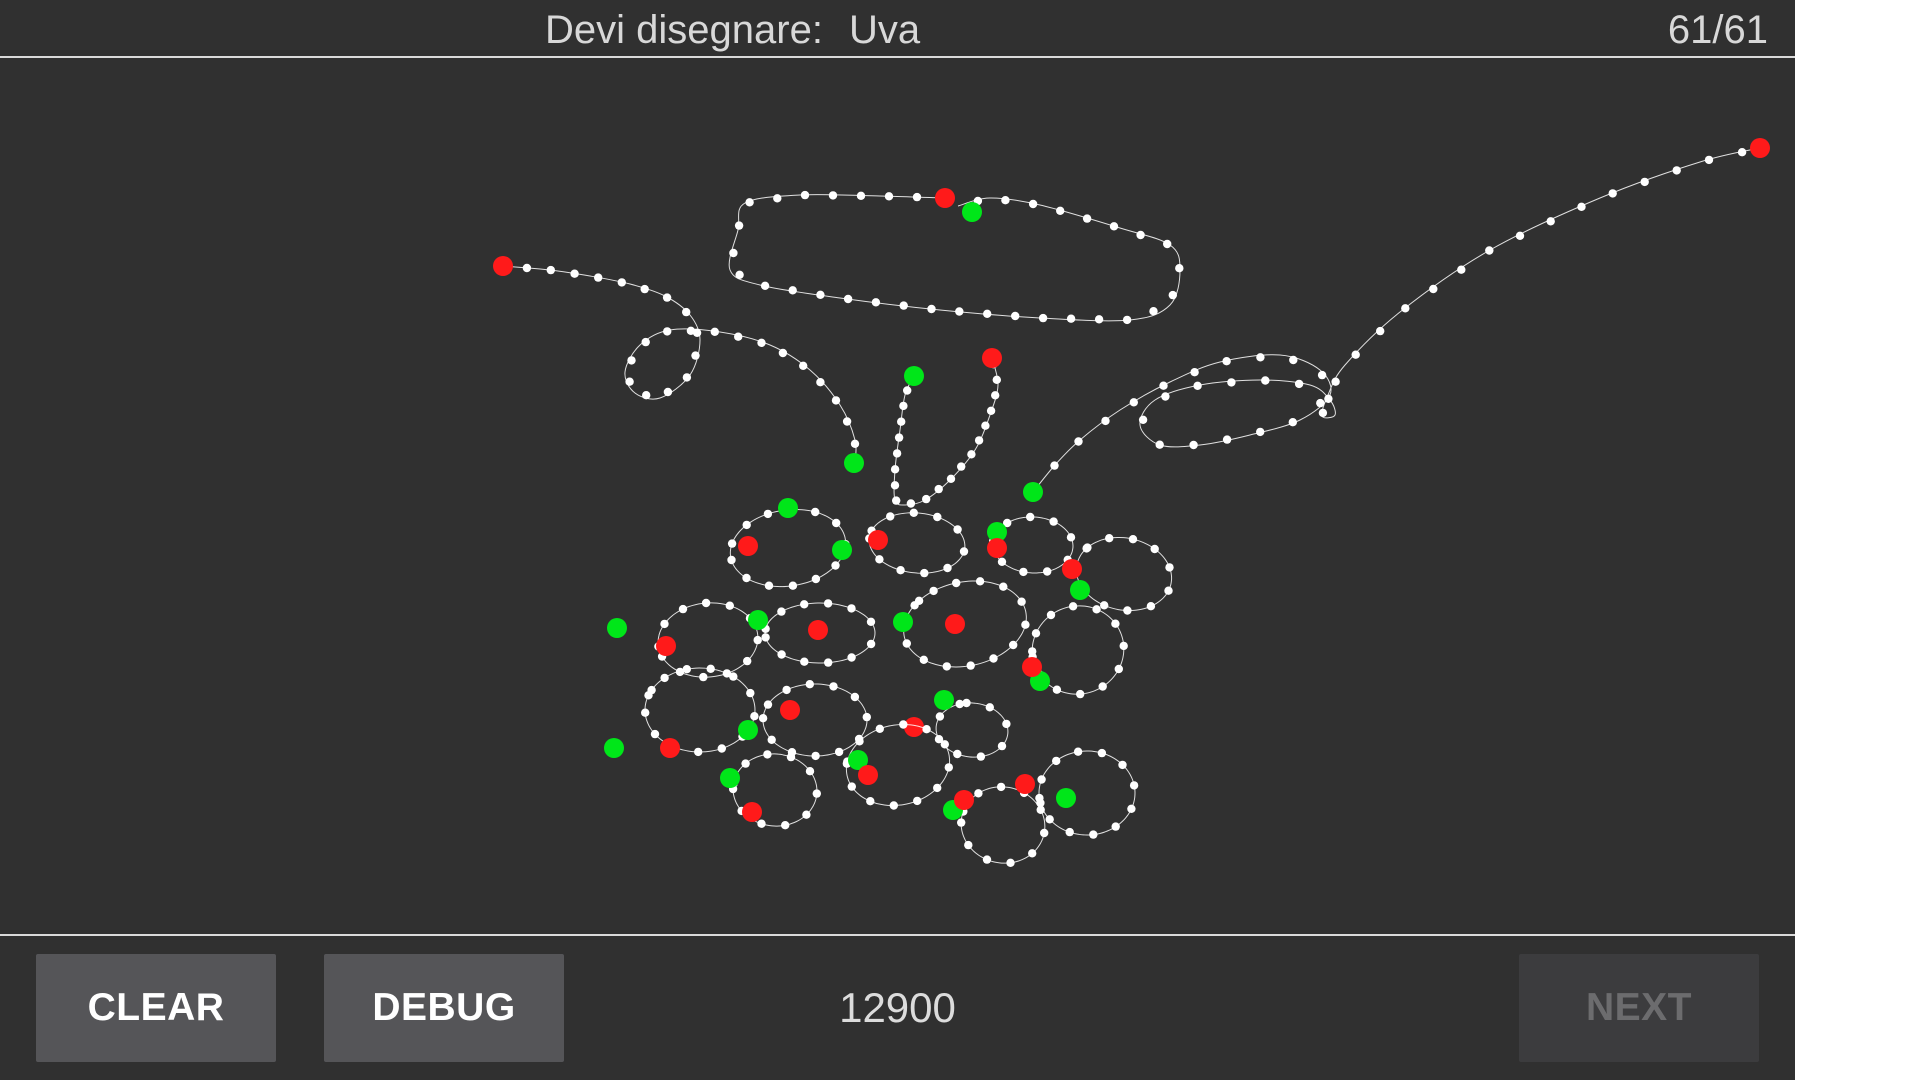 This screenshot has height=1080, width=1920. Describe the element at coordinates (444, 1008) in the screenshot. I see `debug-button: DEBUG` at that location.